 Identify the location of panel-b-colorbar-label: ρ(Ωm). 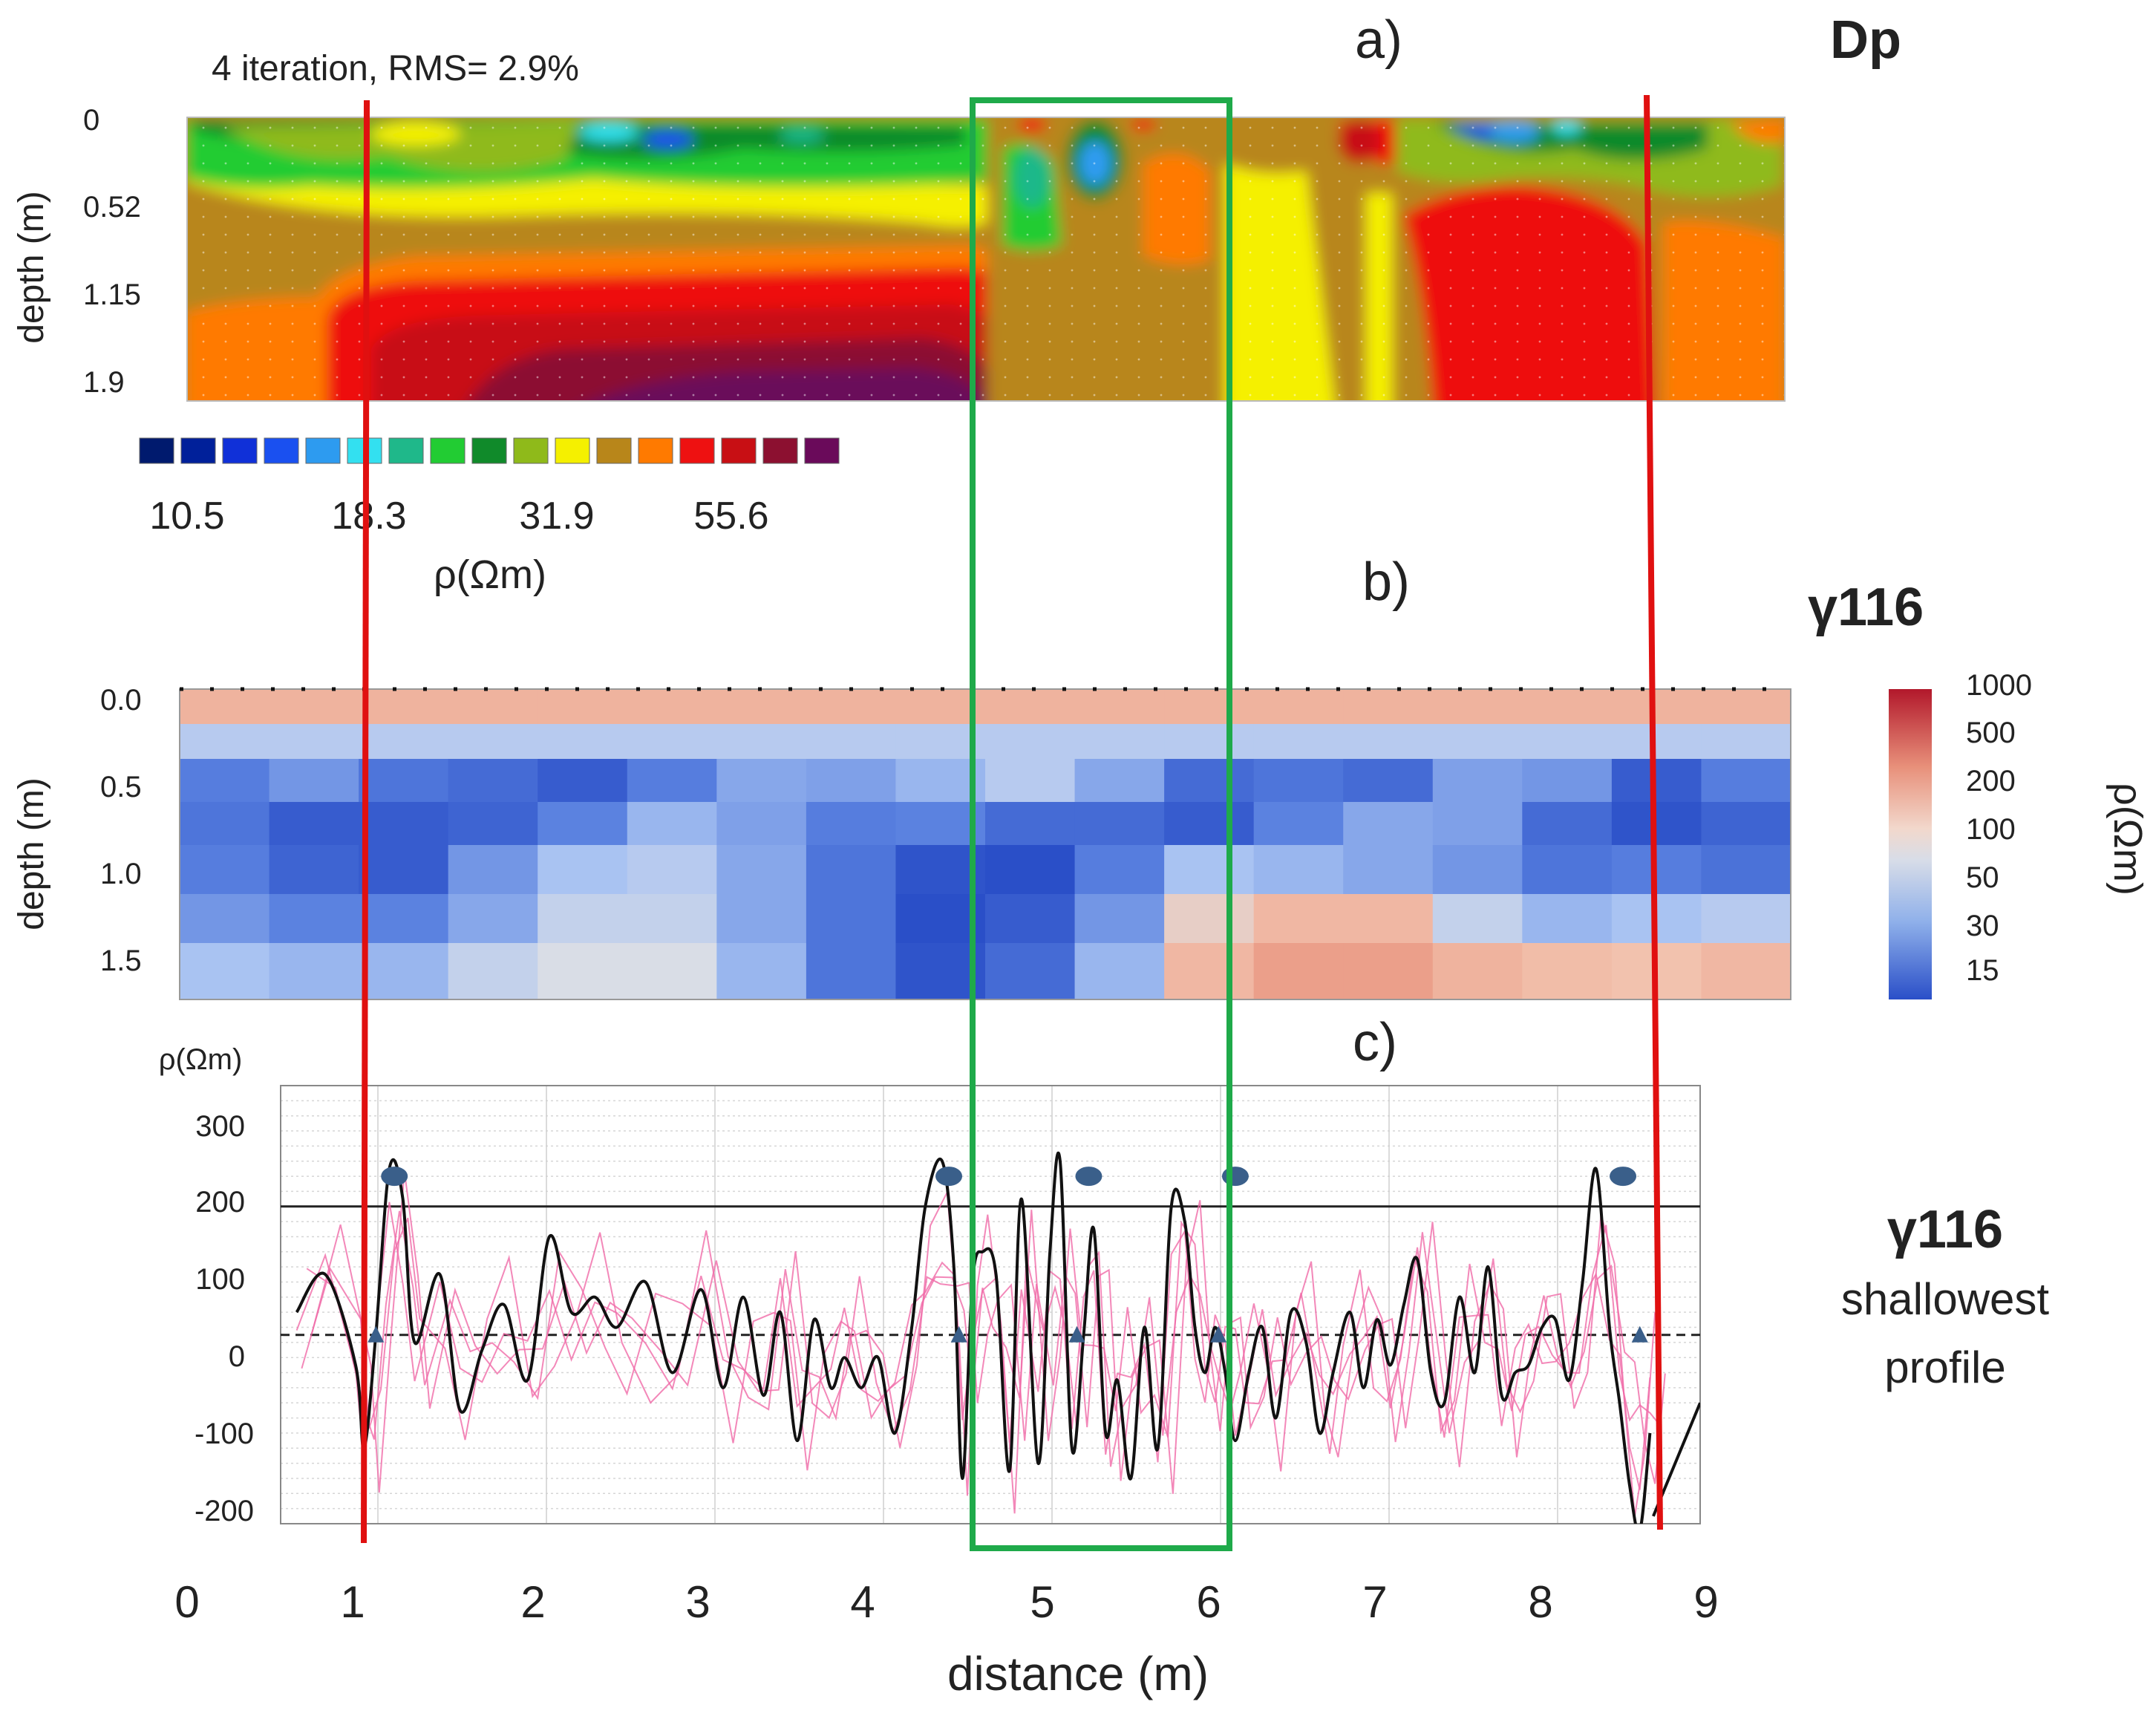
(2128, 840).